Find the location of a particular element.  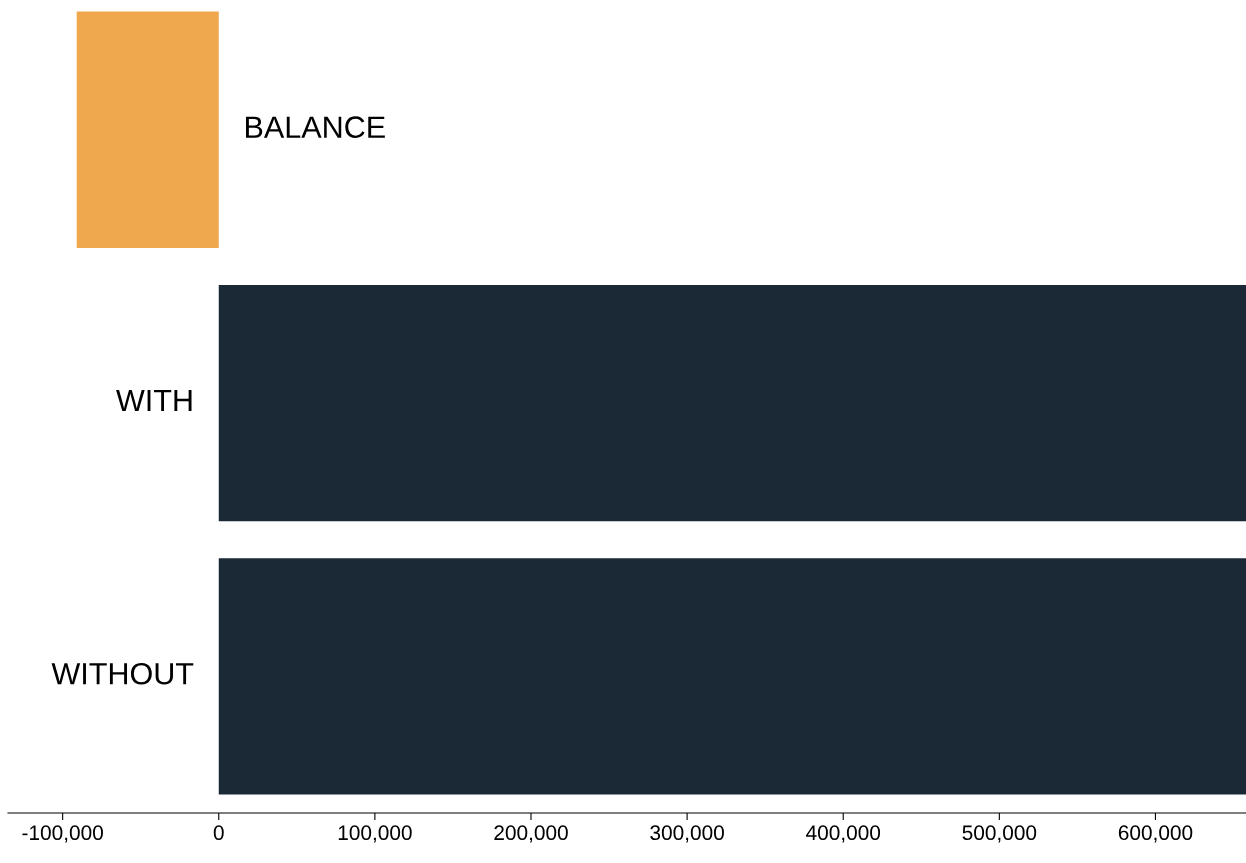

x-tick-label: 500,000 is located at coordinates (999, 834).